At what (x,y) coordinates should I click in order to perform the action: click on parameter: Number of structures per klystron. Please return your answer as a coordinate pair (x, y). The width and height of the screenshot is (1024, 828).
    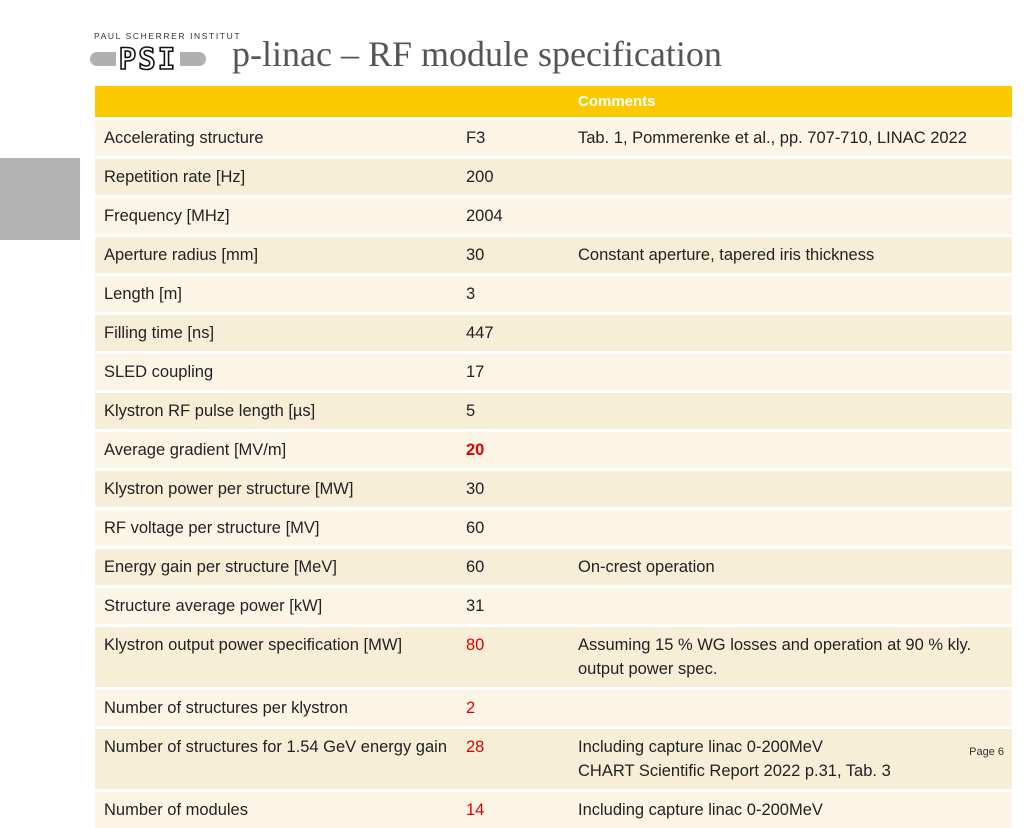
    Looking at the image, I should click on (276, 708).